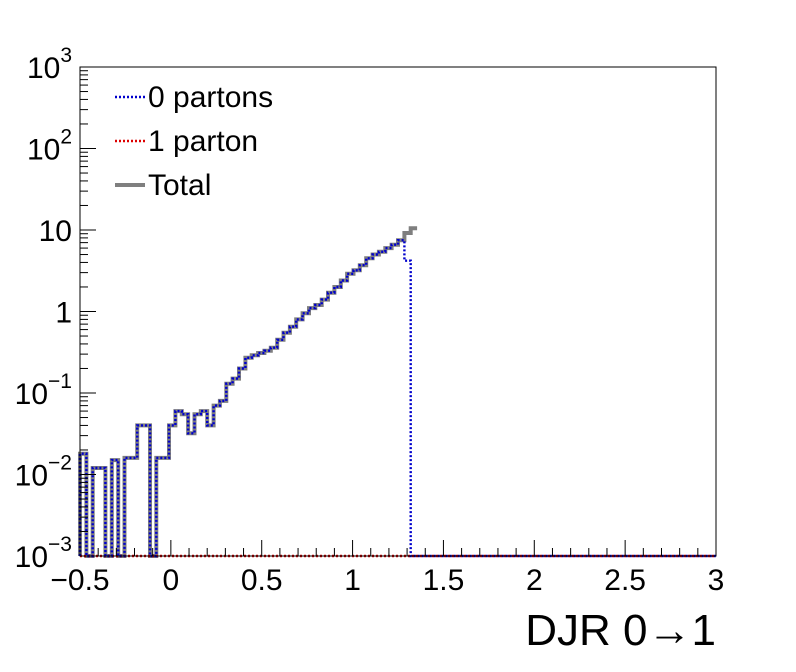 This screenshot has width=796, height=672. What do you see at coordinates (43, 390) in the screenshot?
I see `y-tick-label: 10⁻¹` at bounding box center [43, 390].